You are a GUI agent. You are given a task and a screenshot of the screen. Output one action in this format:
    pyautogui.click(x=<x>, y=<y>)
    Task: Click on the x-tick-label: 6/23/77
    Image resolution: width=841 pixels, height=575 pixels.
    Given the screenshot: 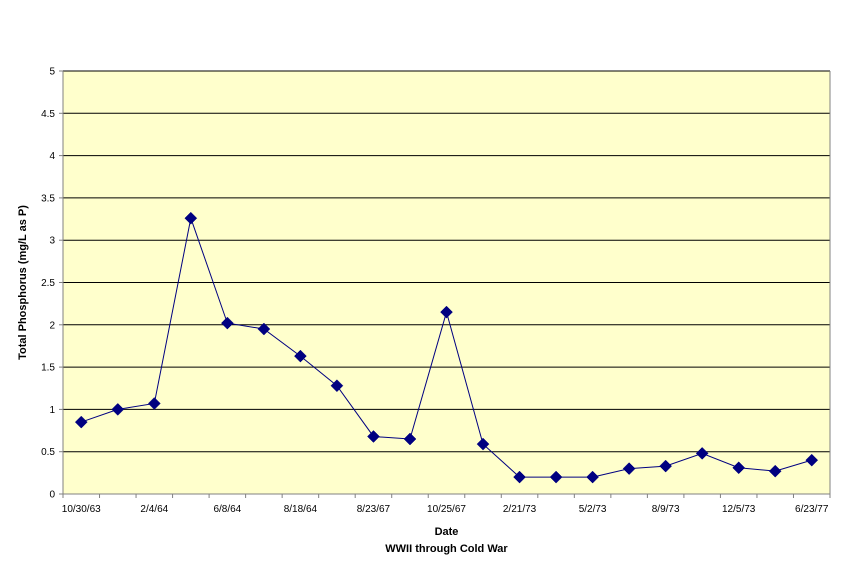 What is the action you would take?
    pyautogui.click(x=812, y=509)
    